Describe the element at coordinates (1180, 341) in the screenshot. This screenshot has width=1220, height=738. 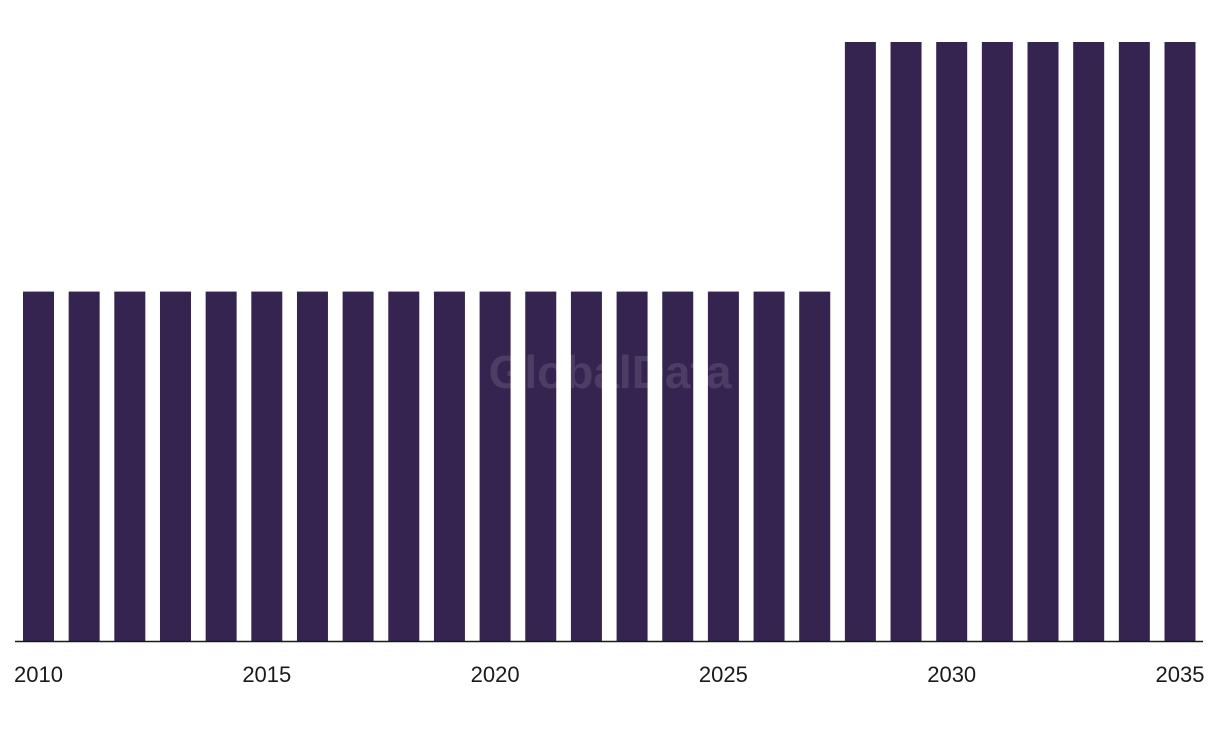
I see `bar-2035` at that location.